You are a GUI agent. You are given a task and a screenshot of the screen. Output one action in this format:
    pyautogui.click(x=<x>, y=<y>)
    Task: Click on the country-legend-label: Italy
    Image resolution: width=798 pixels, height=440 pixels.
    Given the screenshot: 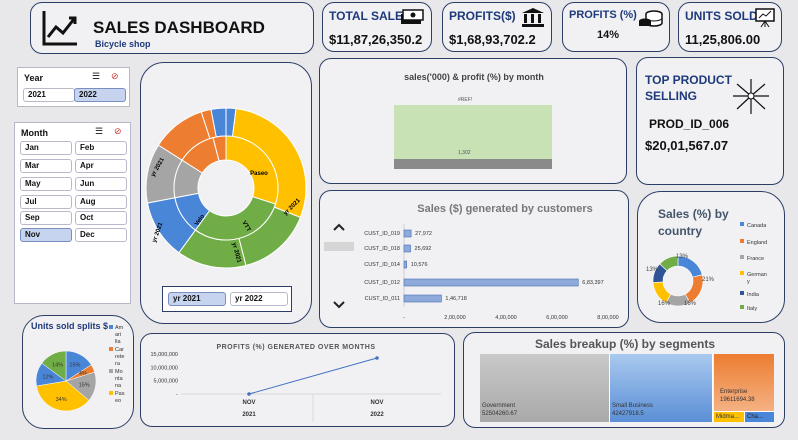 What is the action you would take?
    pyautogui.click(x=752, y=309)
    